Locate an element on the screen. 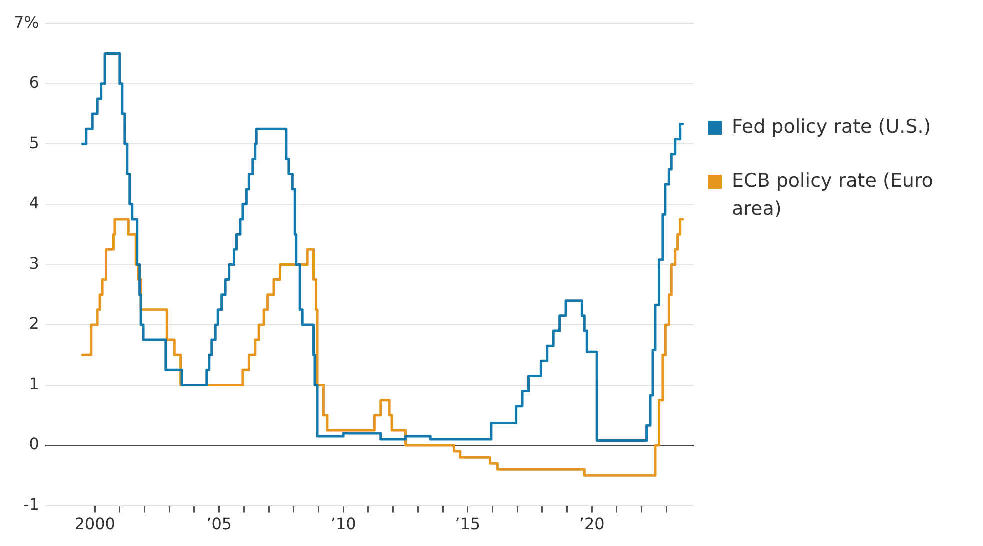  y-tick-label: 4 is located at coordinates (34, 203).